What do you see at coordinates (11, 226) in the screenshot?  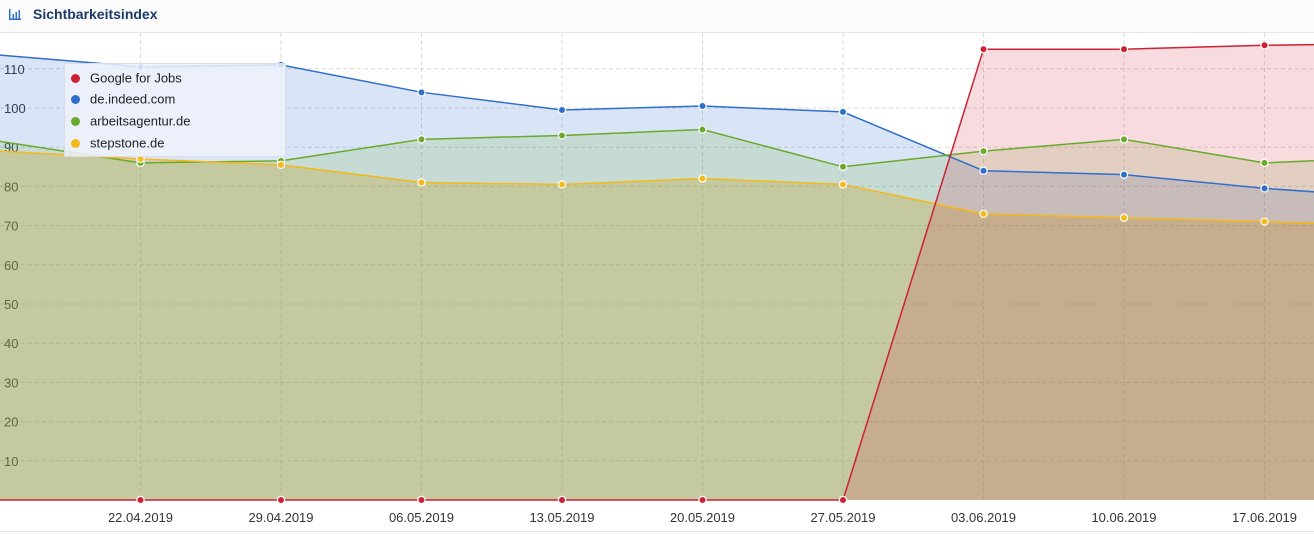 I see `y-tick-label: 70` at bounding box center [11, 226].